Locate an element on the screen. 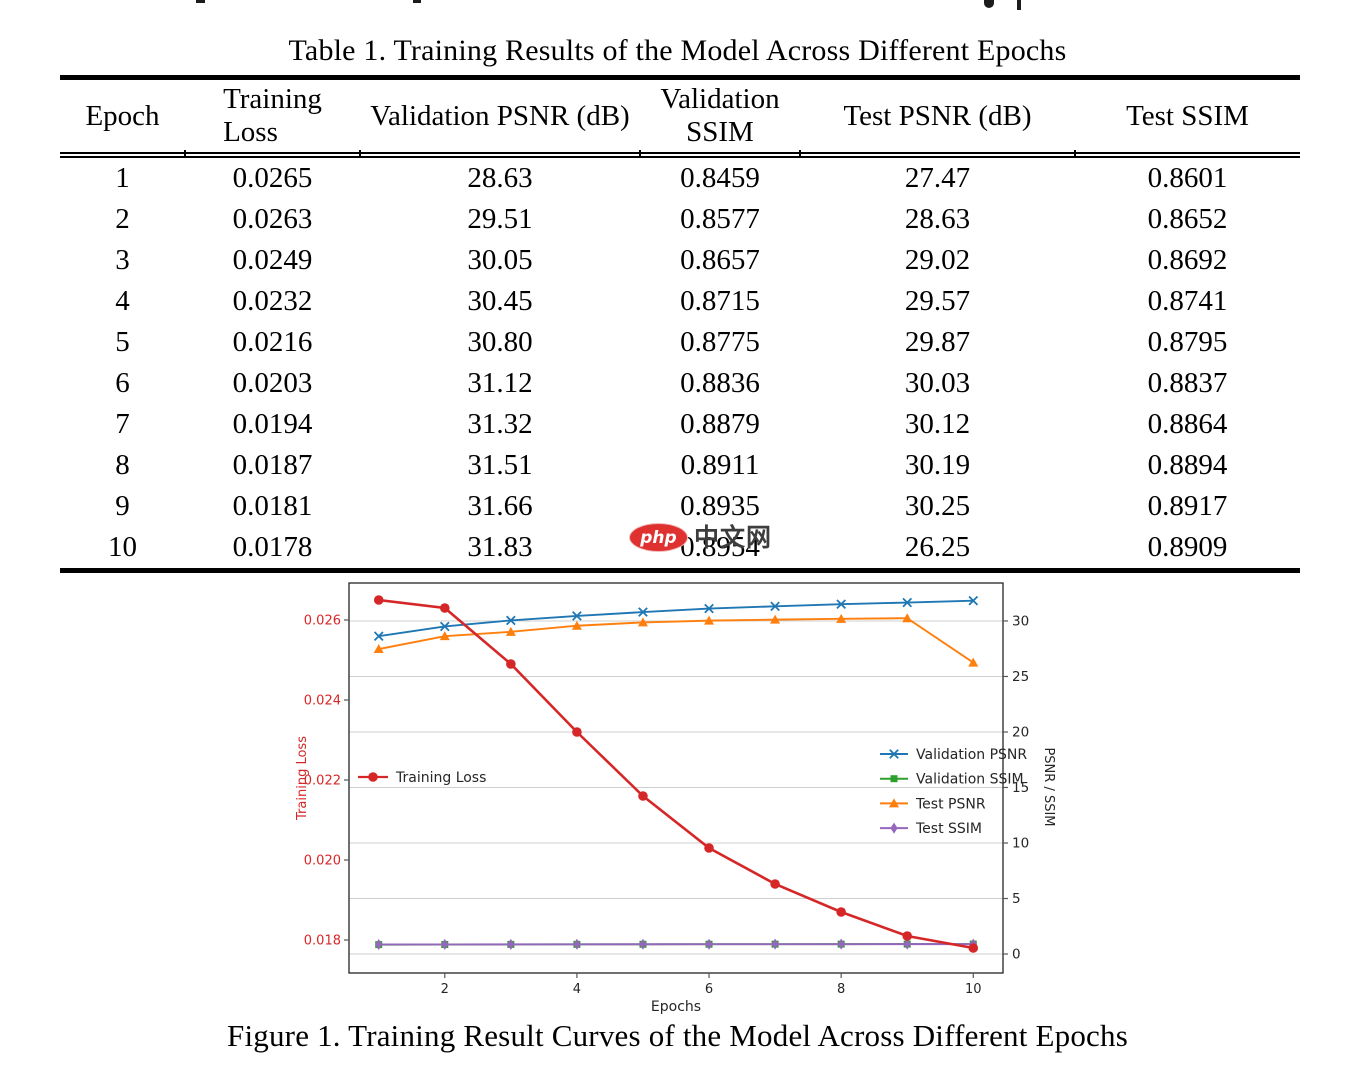 Image resolution: width=1355 pixels, height=1072 pixels. column-header: Test SSIM is located at coordinates (1187, 117).